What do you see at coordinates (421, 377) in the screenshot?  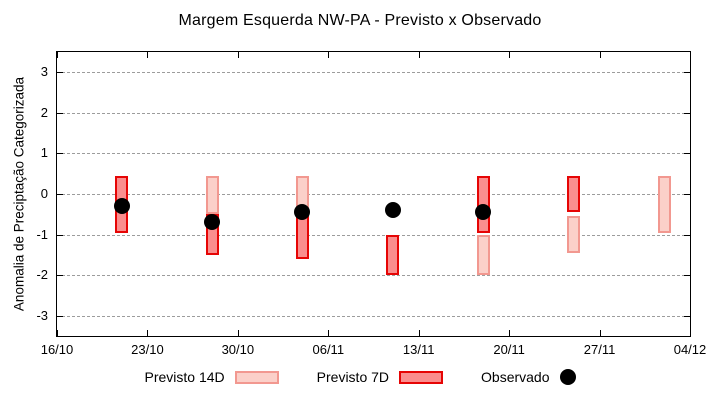 I see `legend-swatch-previsto-7d-icon` at bounding box center [421, 377].